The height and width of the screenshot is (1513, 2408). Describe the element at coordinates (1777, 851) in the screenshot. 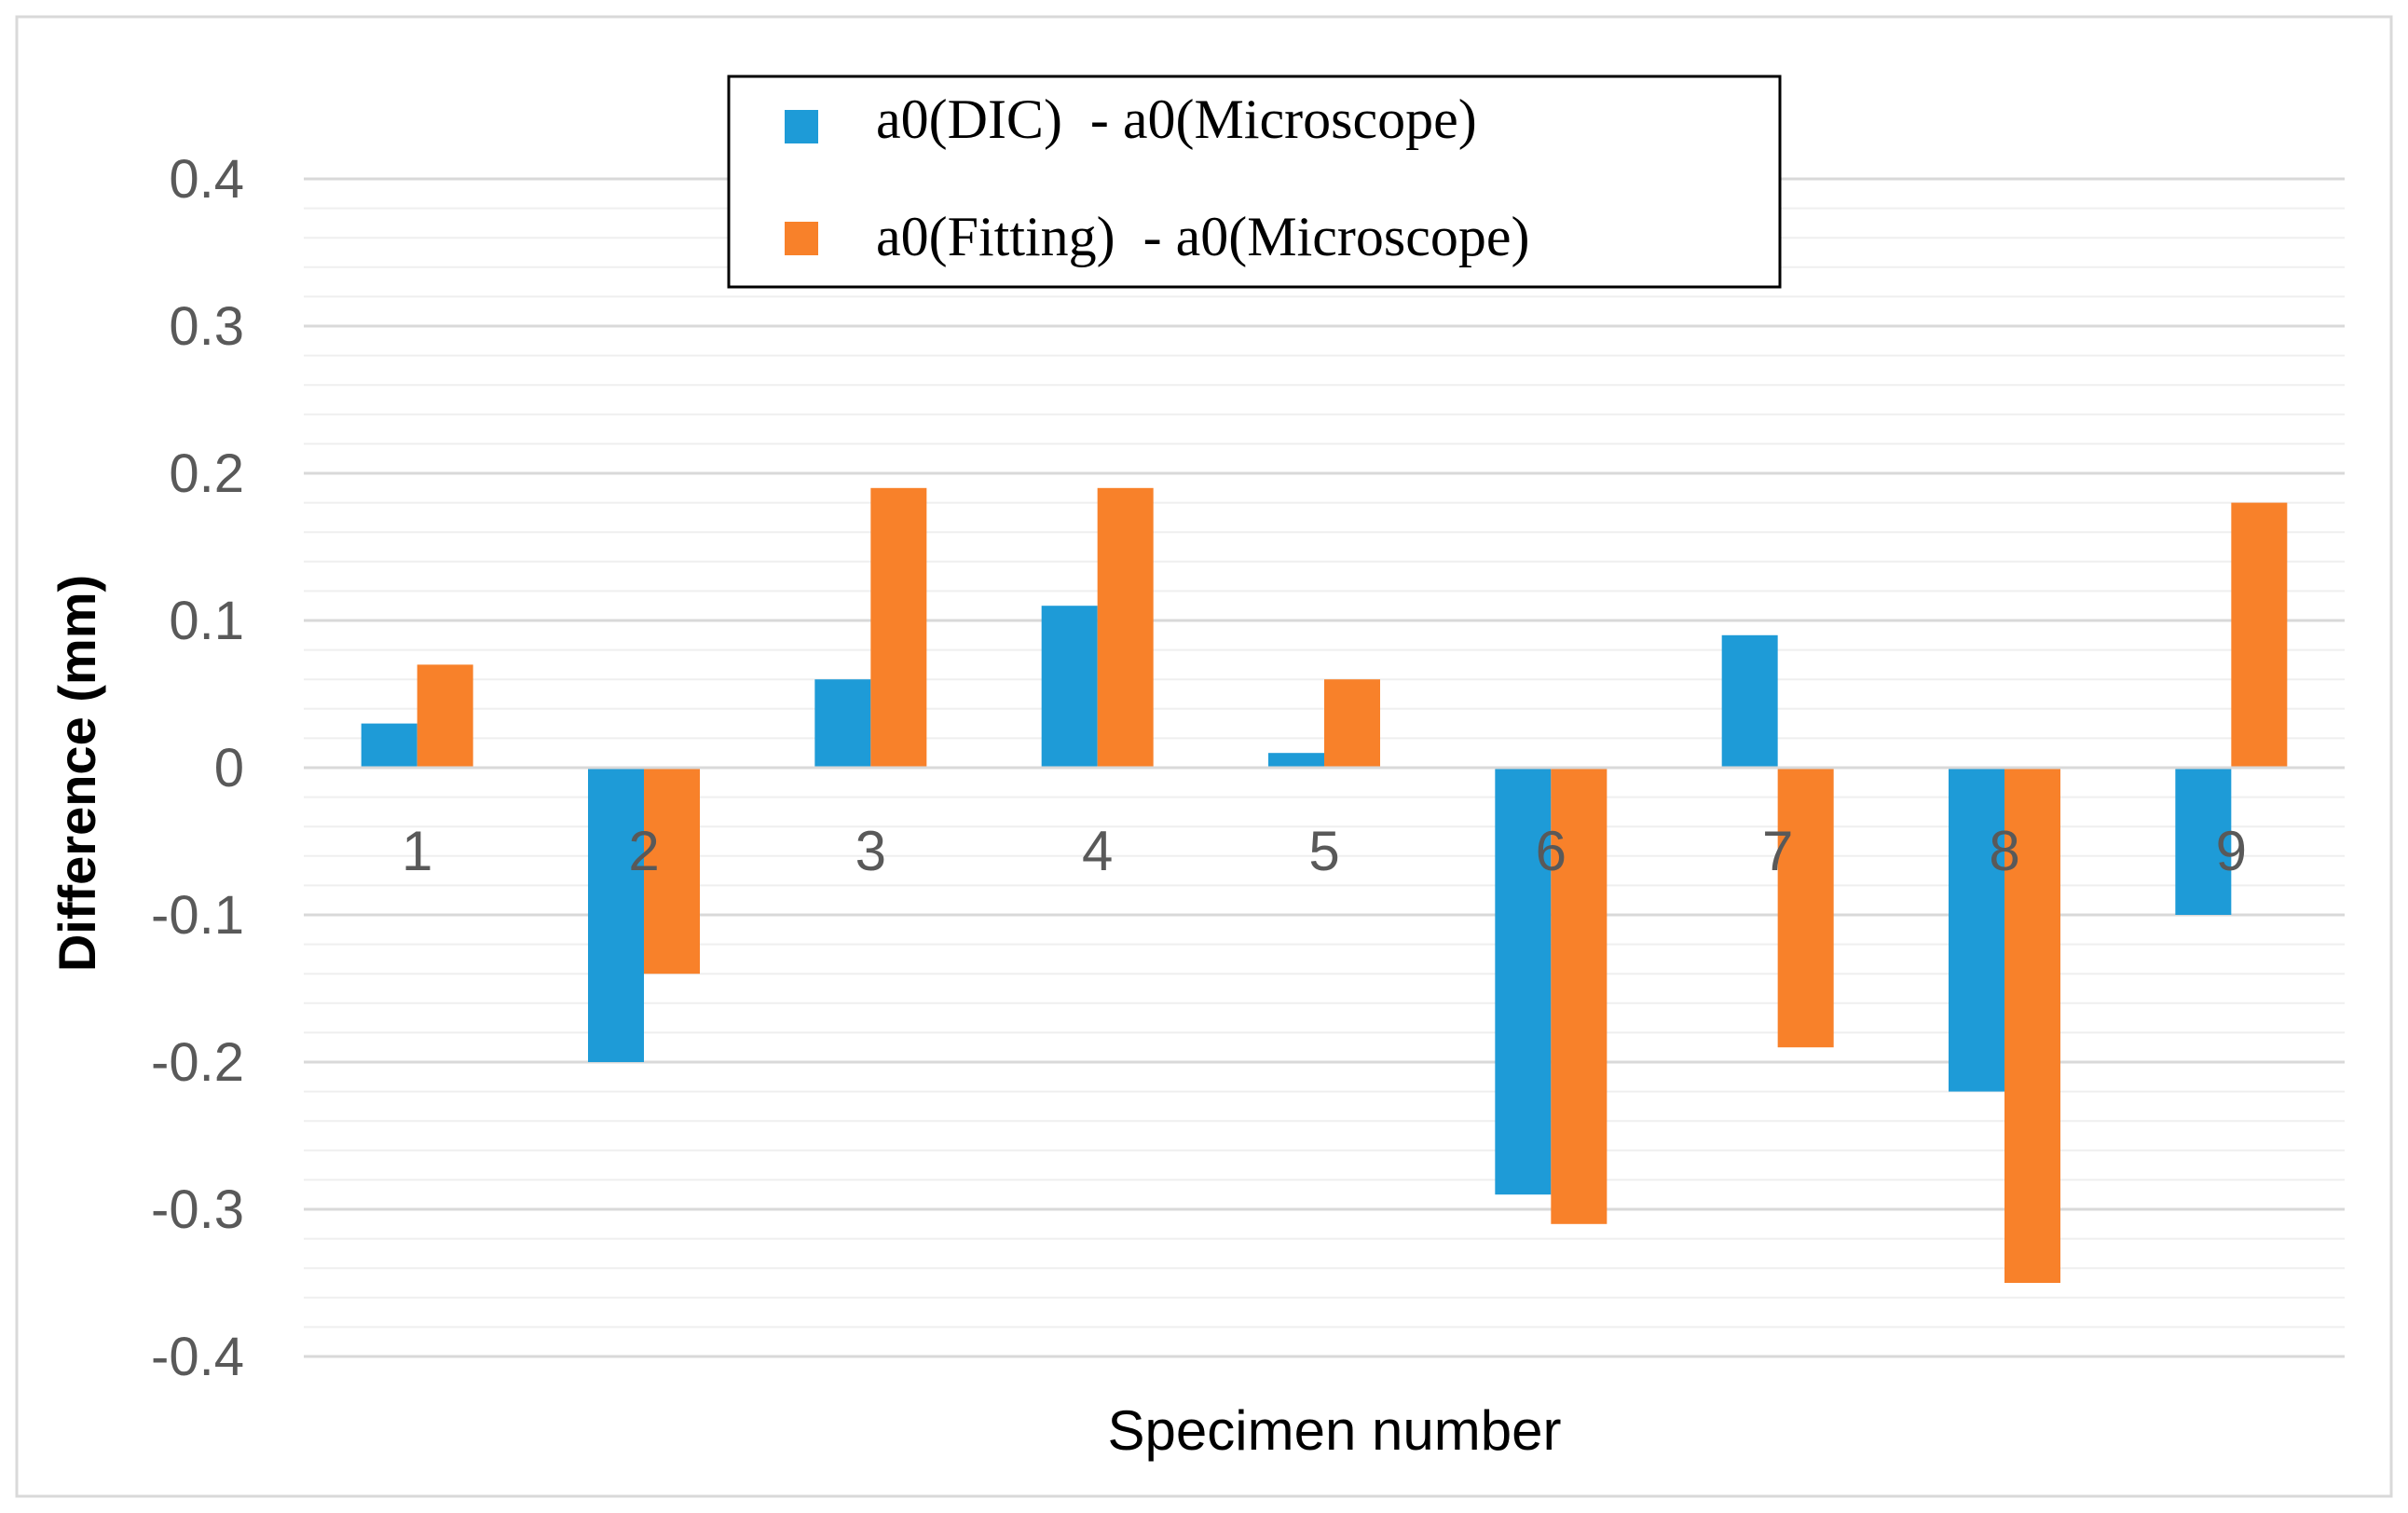

I see `category-label: 7` at that location.